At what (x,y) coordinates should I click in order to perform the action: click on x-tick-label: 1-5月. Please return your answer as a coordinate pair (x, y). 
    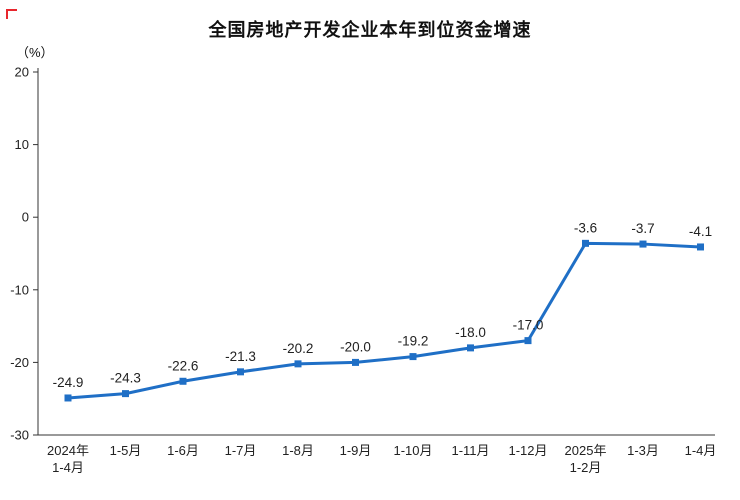
    Looking at the image, I should click on (126, 450).